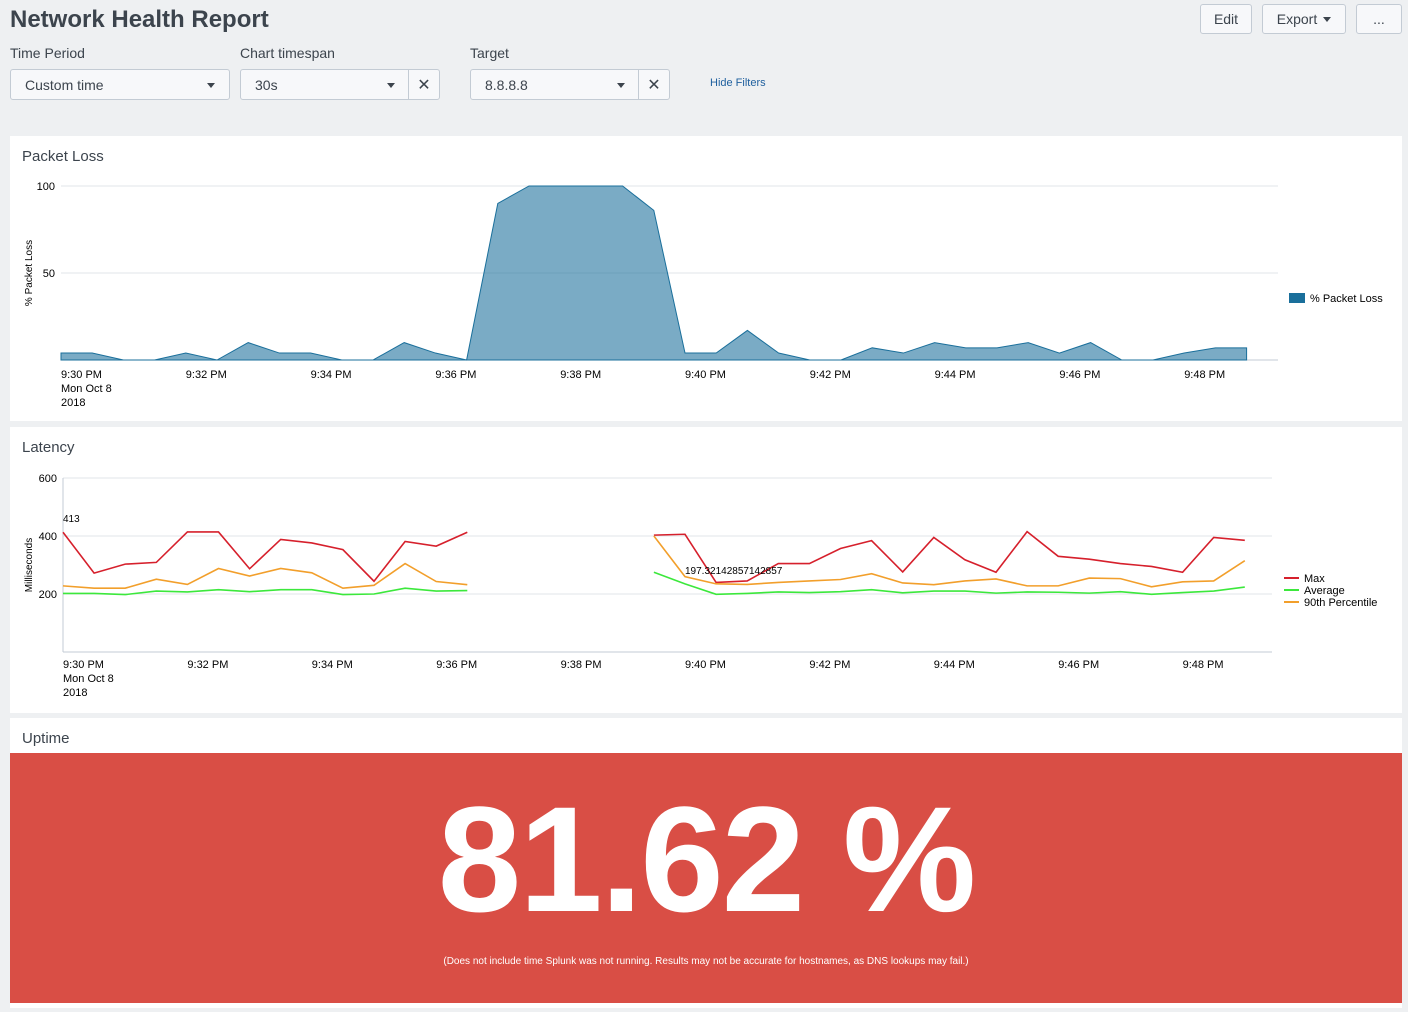  Describe the element at coordinates (47, 53) in the screenshot. I see `time-period-label: Time Period` at that location.